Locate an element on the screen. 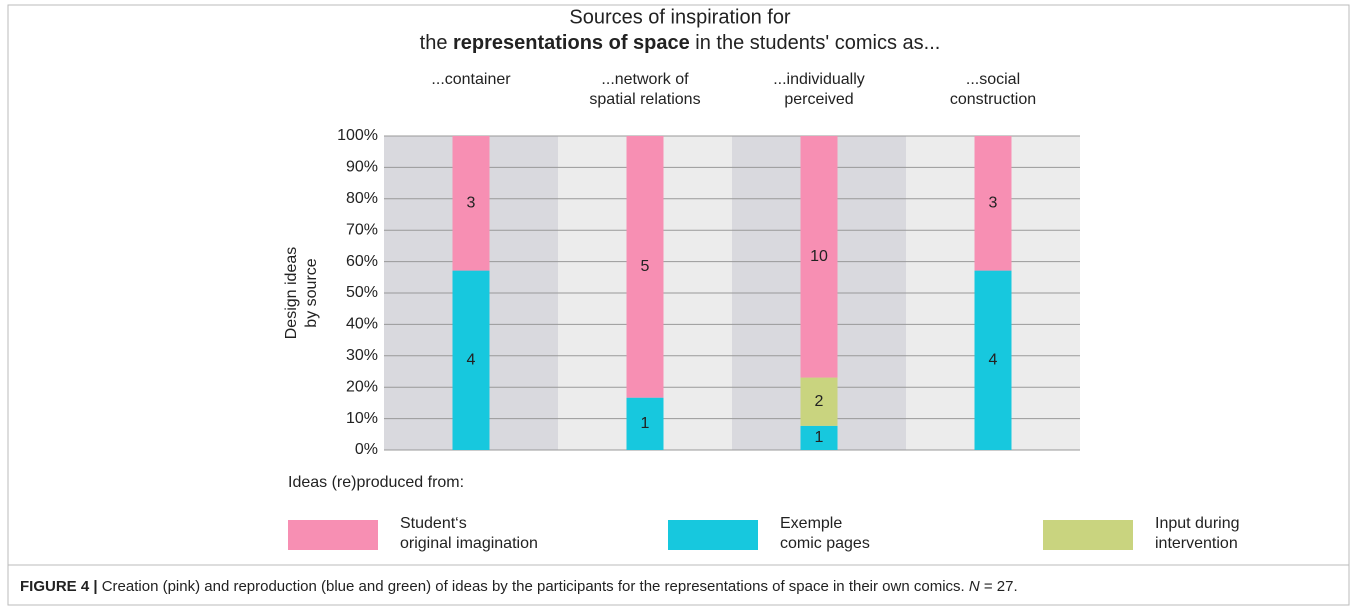 The height and width of the screenshot is (614, 1357). legend-label: Exemple is located at coordinates (811, 523).